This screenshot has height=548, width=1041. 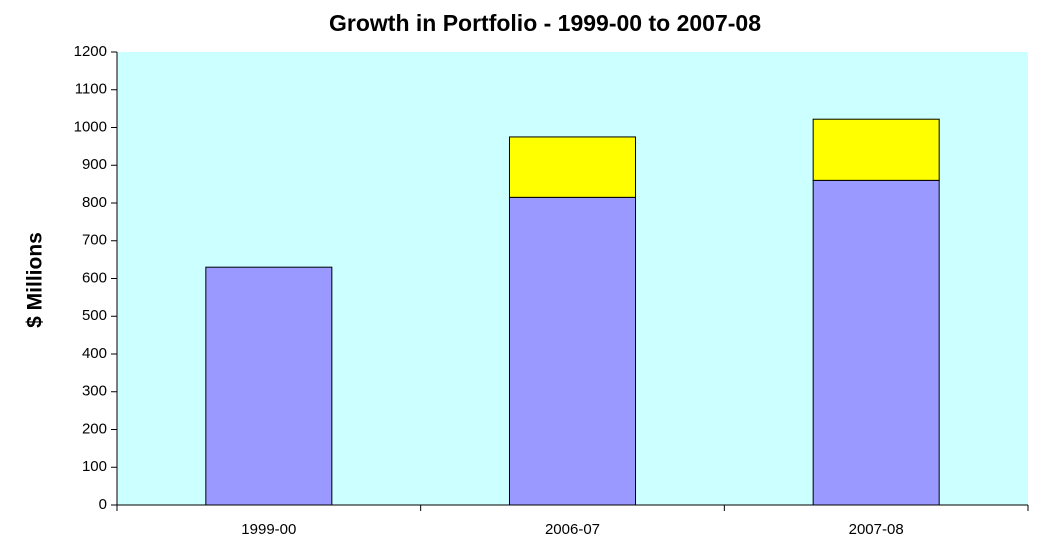 I want to click on y-tick-label: 1000, so click(x=90, y=126).